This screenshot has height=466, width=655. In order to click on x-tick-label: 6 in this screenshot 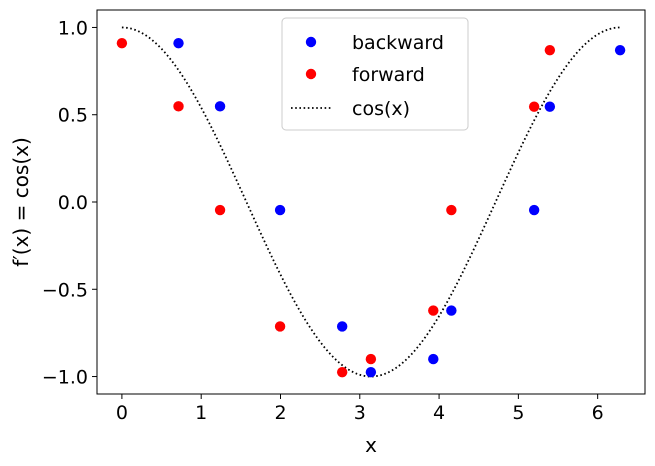, I will do `click(598, 413)`.